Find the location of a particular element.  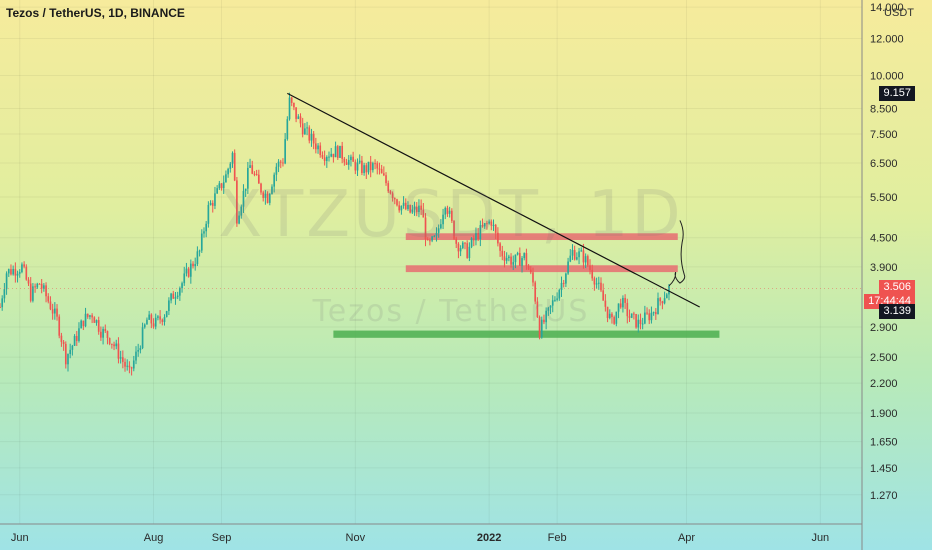

support-zone is located at coordinates (526, 334).